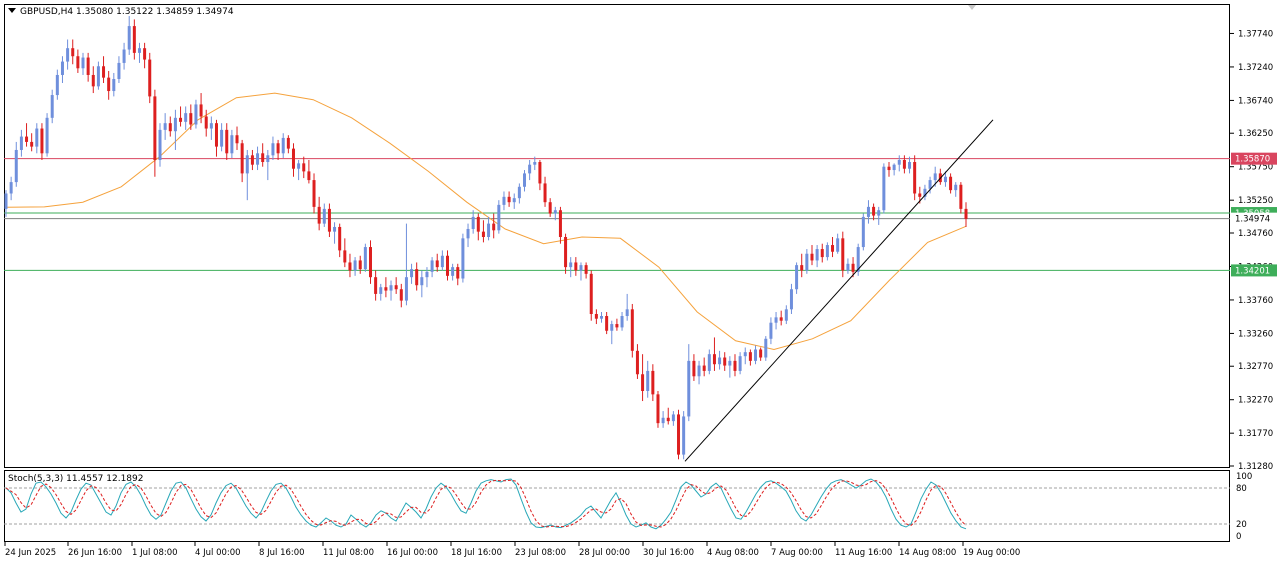  What do you see at coordinates (12, 10) in the screenshot?
I see `dropdown-triangle-icon` at bounding box center [12, 10].